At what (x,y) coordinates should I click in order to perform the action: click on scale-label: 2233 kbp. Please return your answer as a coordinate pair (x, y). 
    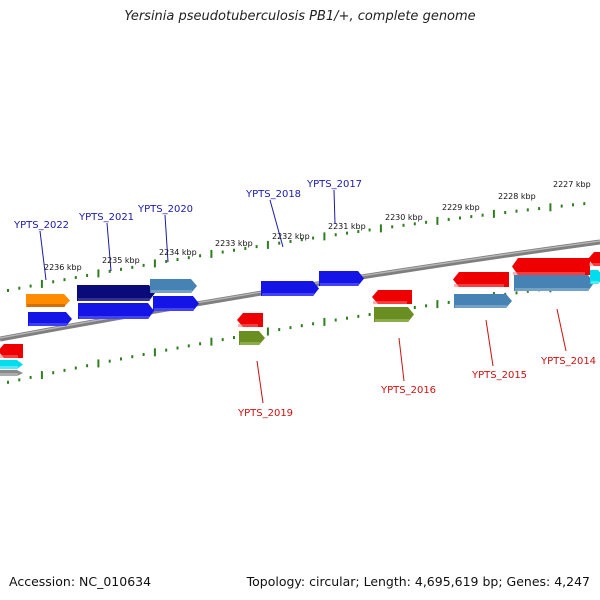
    Looking at the image, I should click on (234, 243).